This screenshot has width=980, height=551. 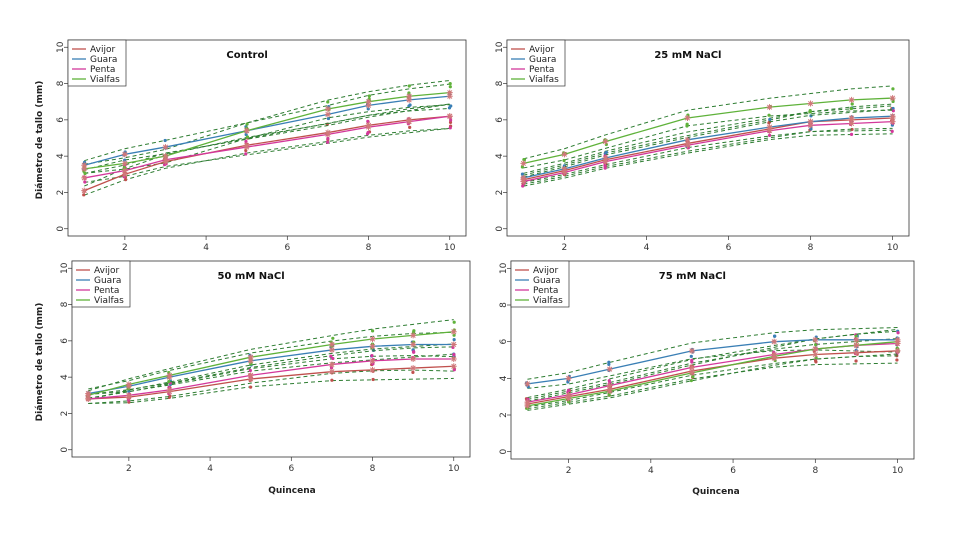 I want to click on xlabel-left: Quincena, so click(x=291, y=491).